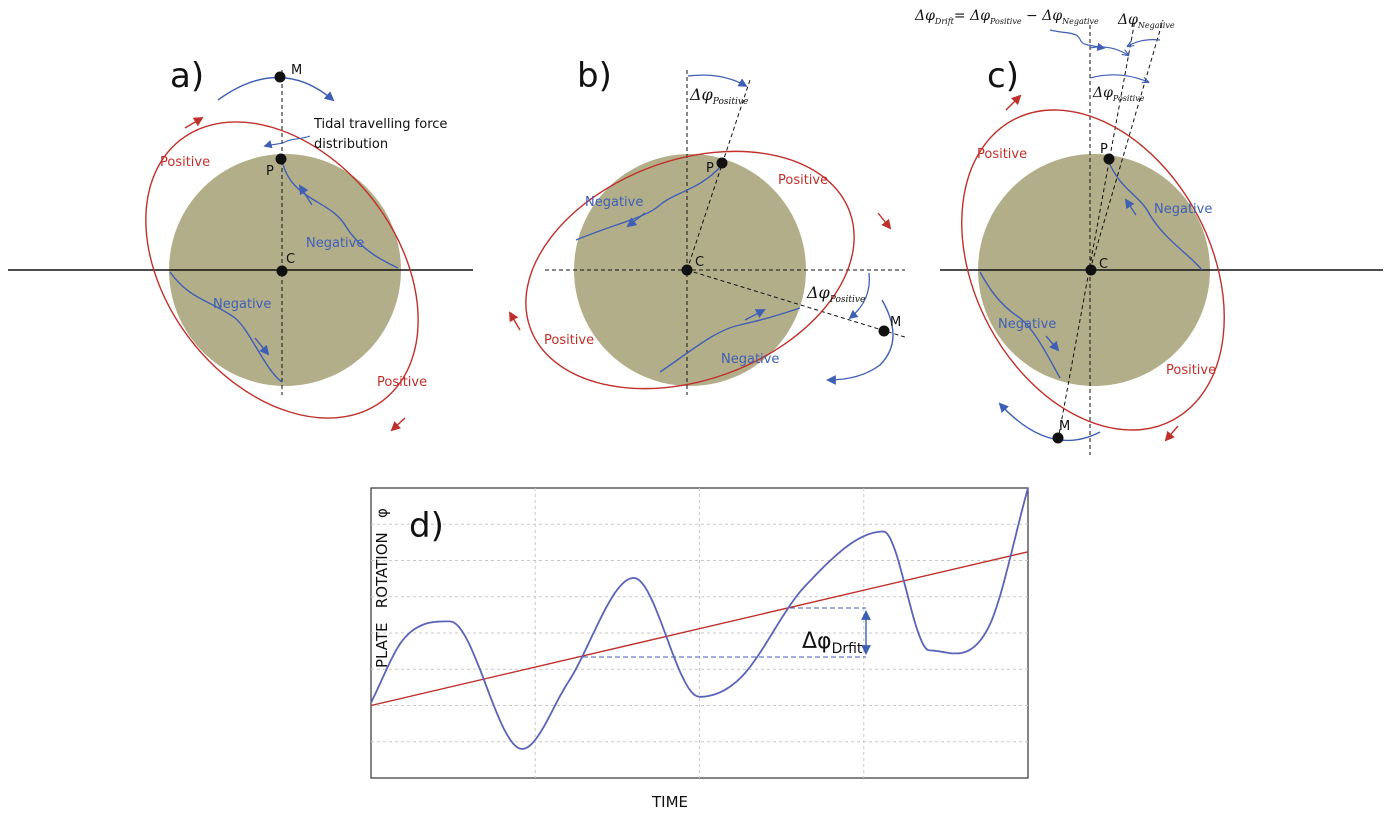 This screenshot has width=1389, height=813. I want to click on orbit-arrow-left-b, so click(515, 321).